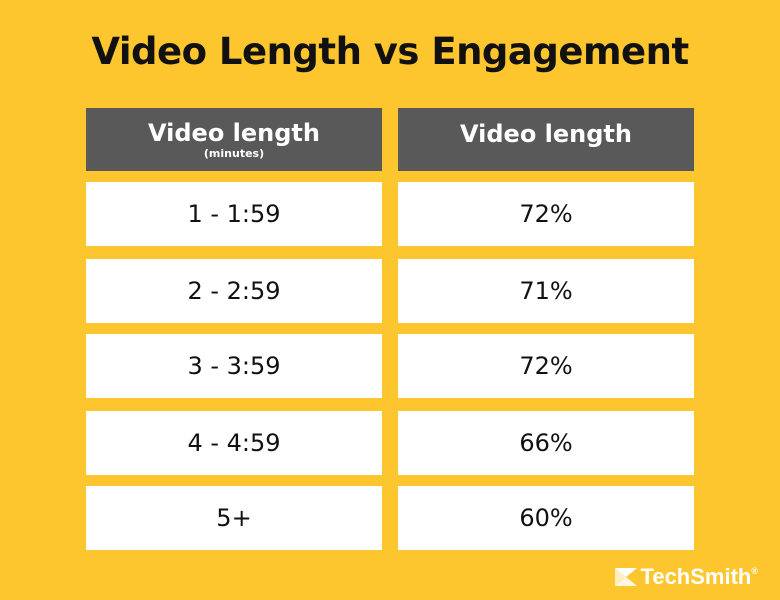 This screenshot has height=600, width=780. I want to click on header-col1-label: Video length, so click(233, 133).